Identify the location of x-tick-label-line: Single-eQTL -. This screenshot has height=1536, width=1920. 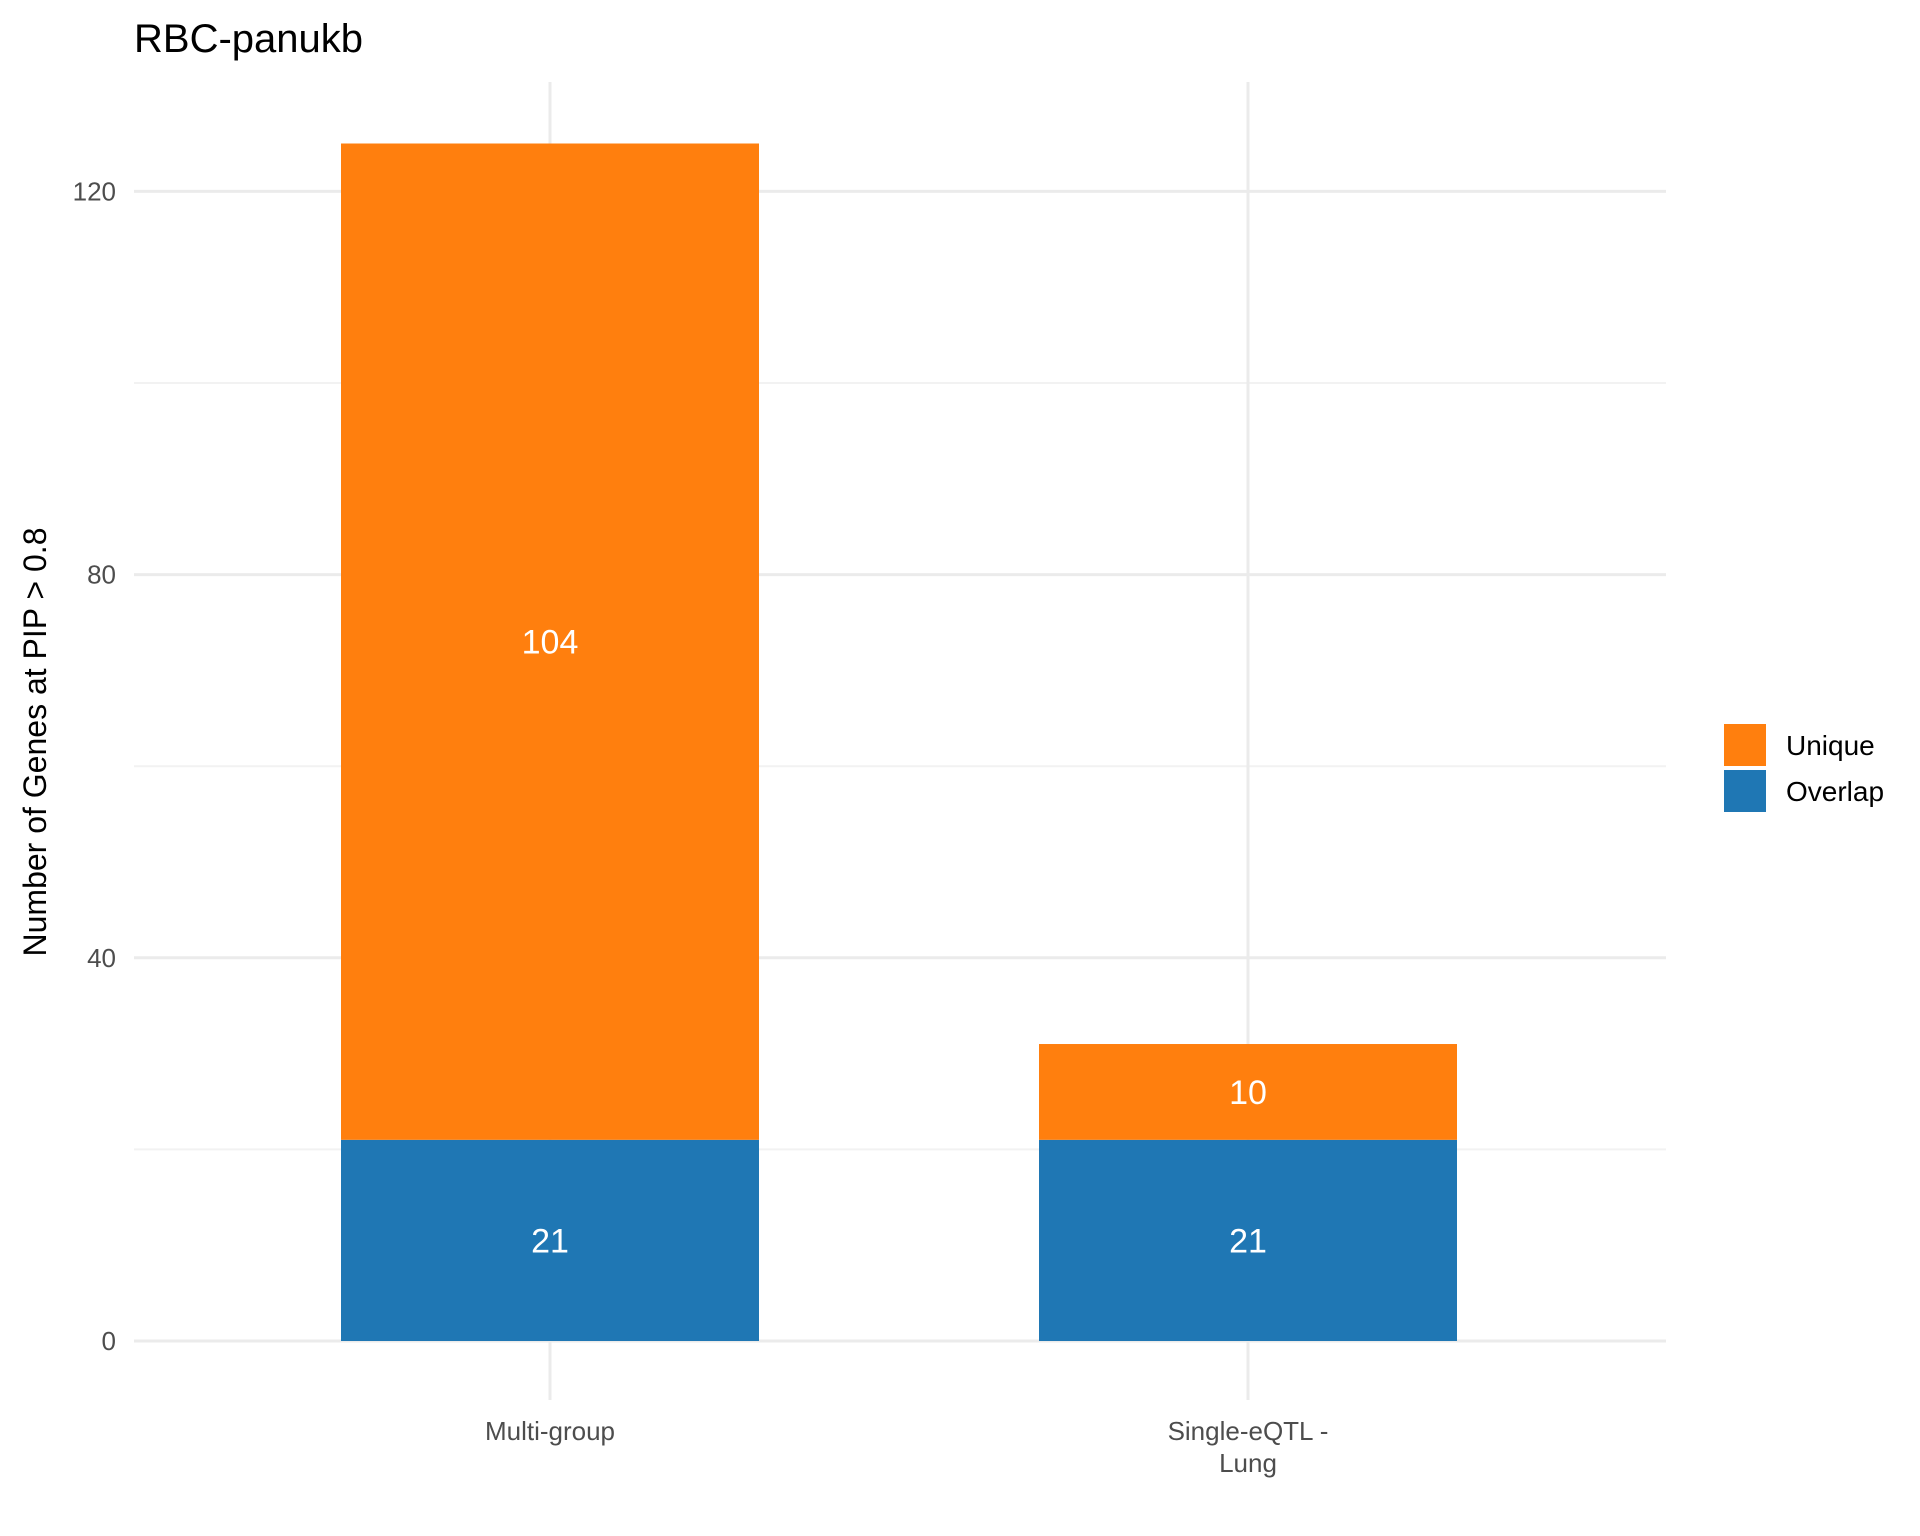
(1248, 1431).